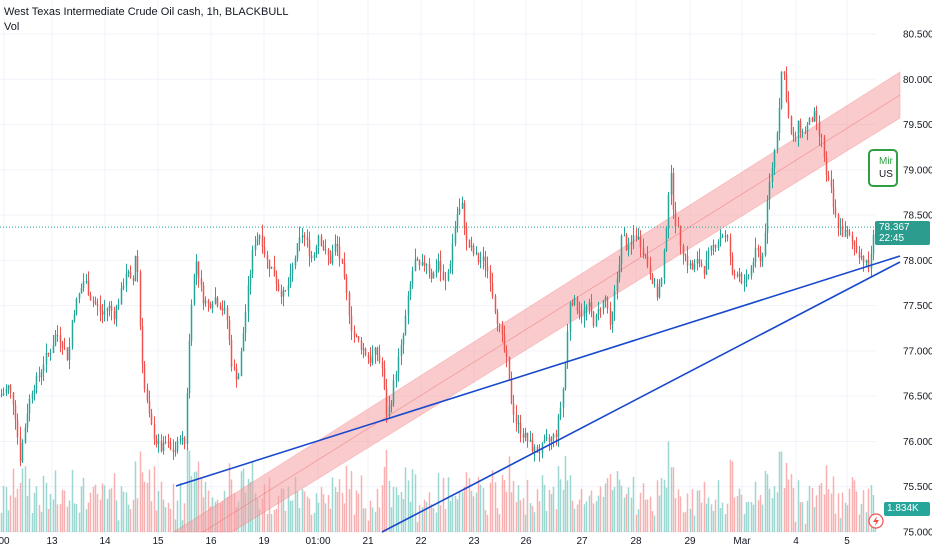  I want to click on news-line-2: US c, so click(887, 174).